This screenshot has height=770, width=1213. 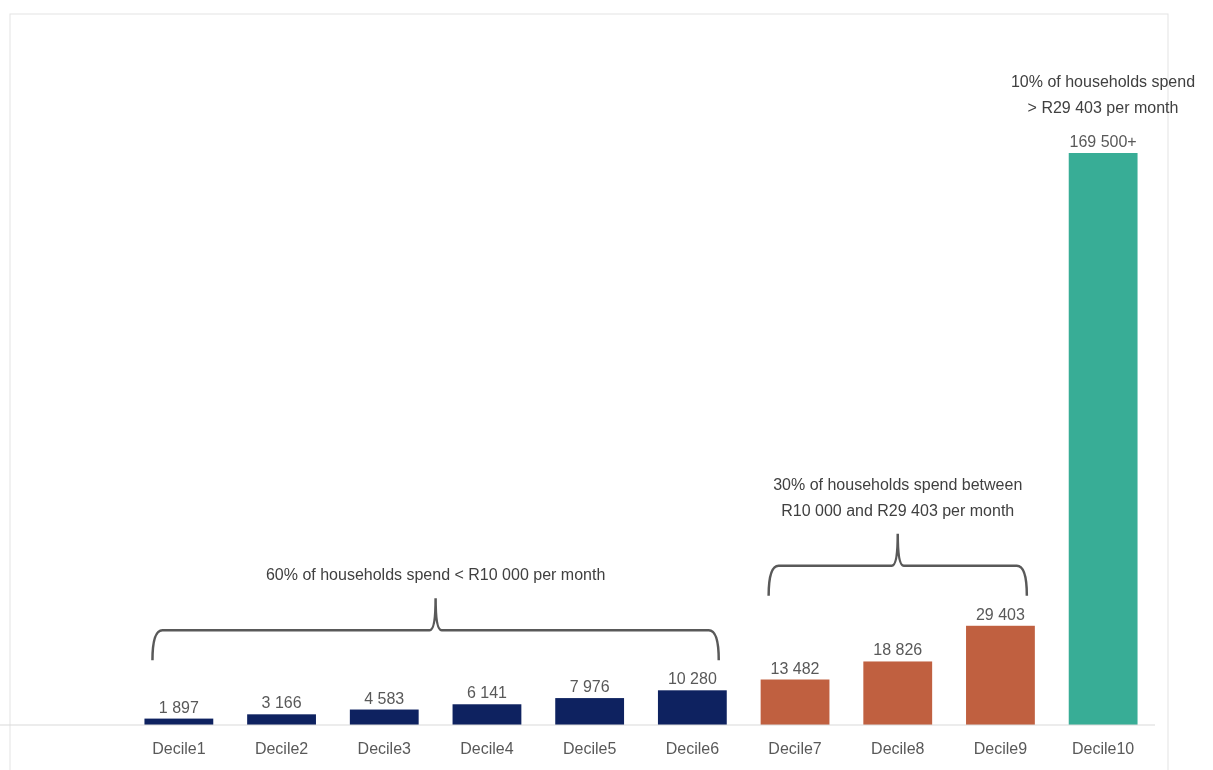 What do you see at coordinates (898, 650) in the screenshot?
I see `data-label: 18 826` at bounding box center [898, 650].